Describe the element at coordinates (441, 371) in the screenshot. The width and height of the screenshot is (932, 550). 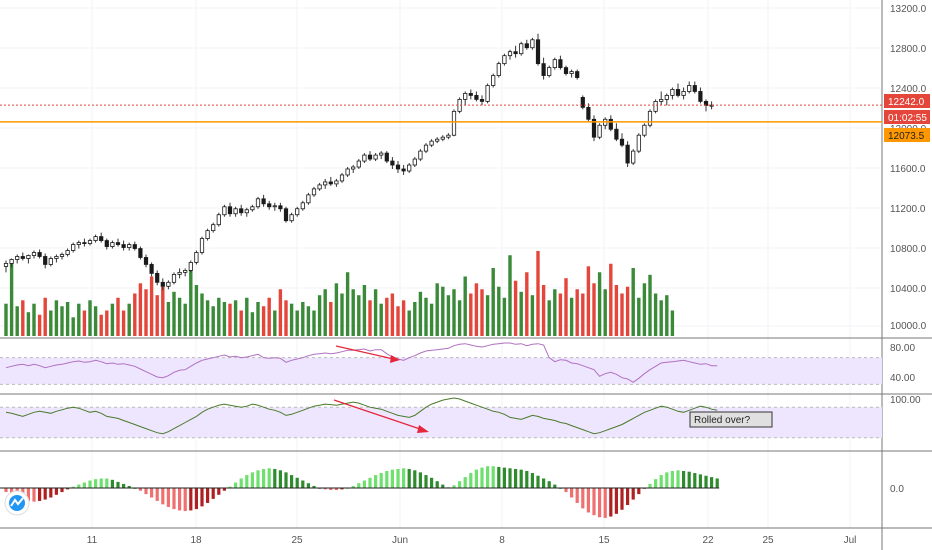
I see `rsi-band` at that location.